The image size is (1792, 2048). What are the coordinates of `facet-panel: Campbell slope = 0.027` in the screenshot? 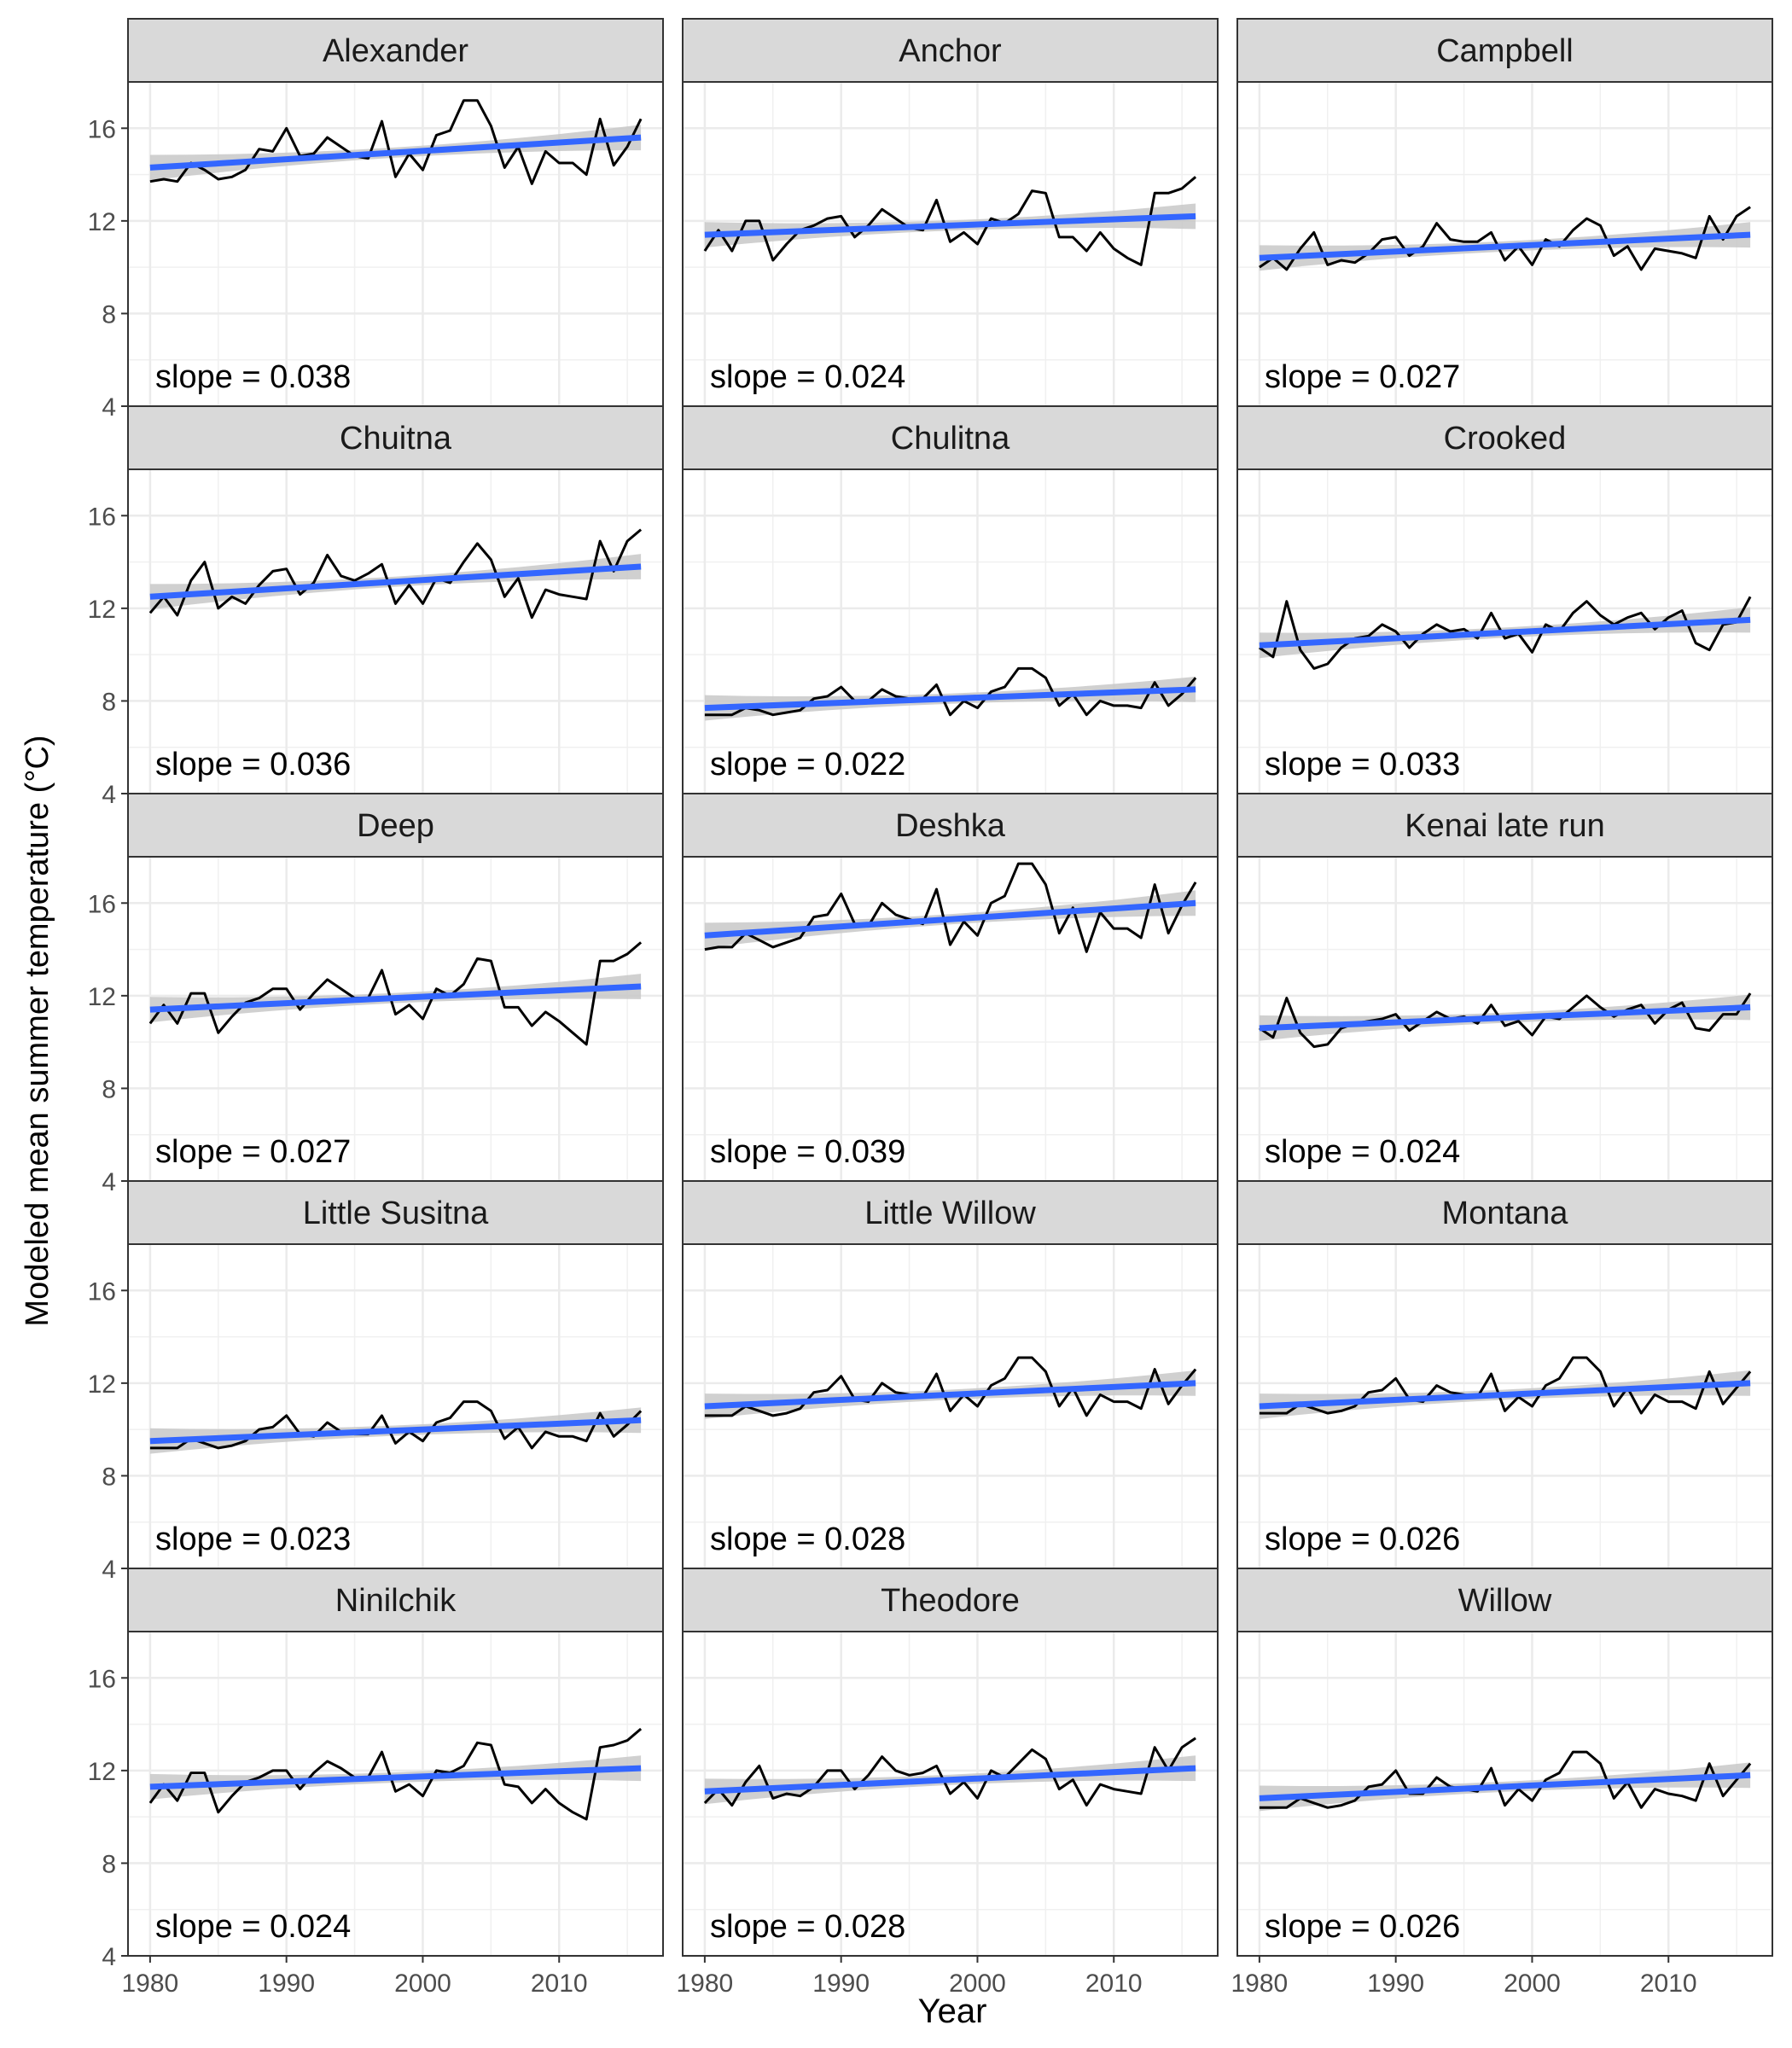 It's located at (1504, 213).